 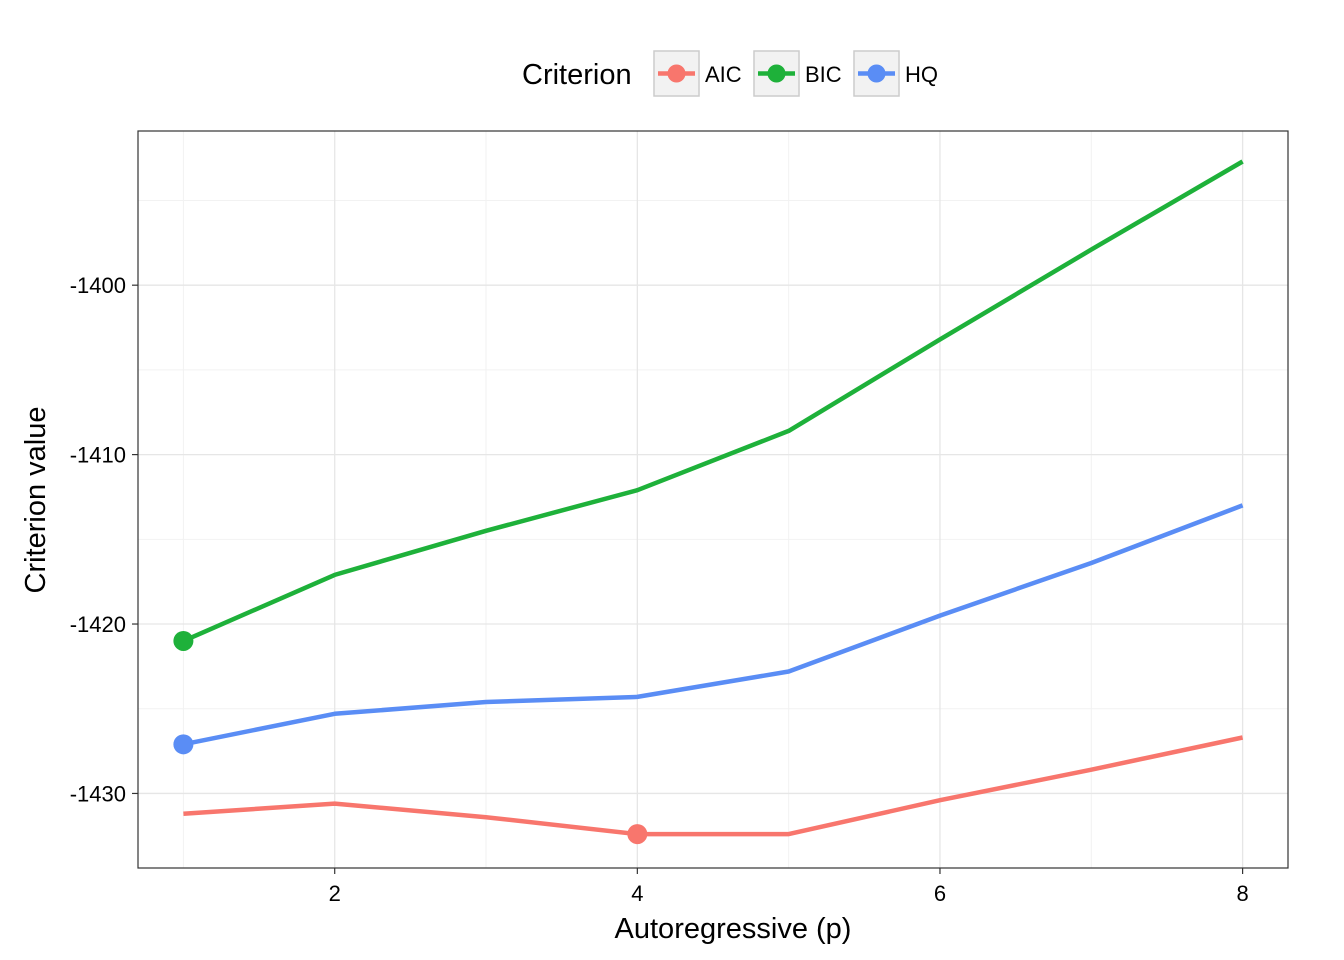 I want to click on series-point-bic, so click(x=183, y=640).